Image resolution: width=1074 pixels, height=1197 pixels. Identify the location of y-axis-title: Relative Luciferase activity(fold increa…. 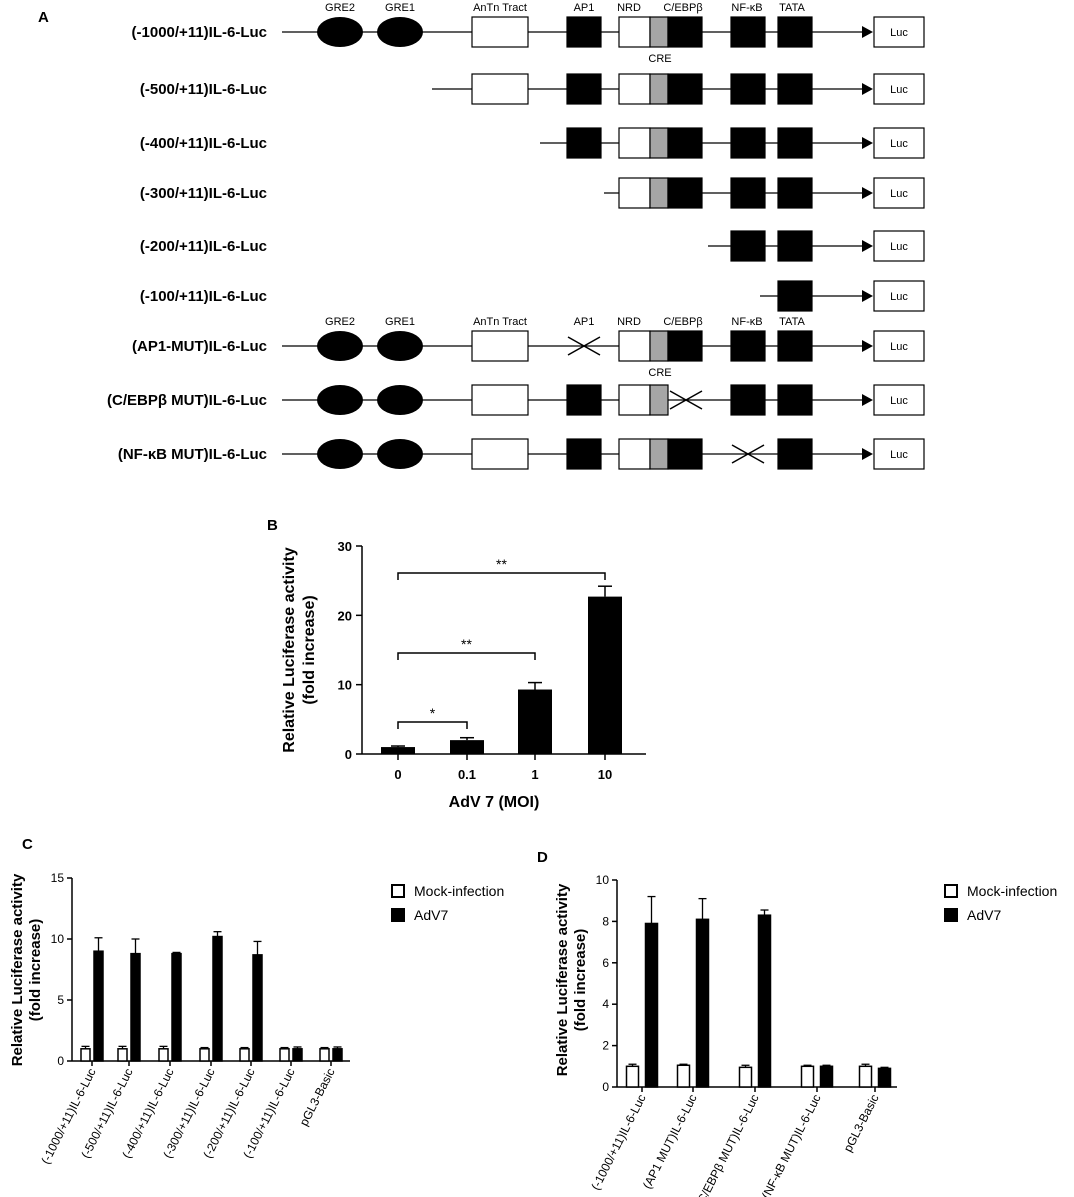
(571, 979).